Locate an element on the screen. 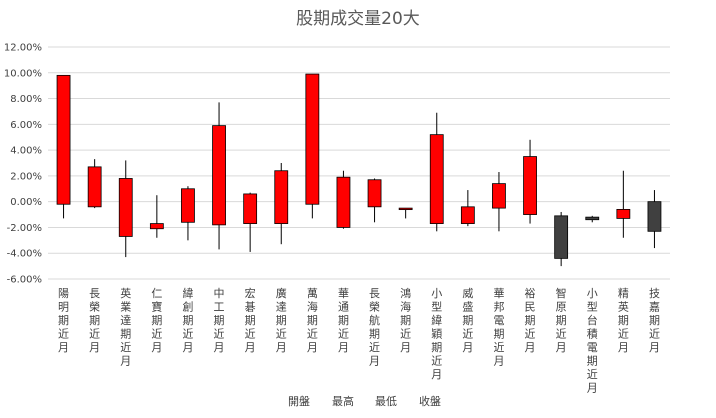  category-label-5: 中工期近月 is located at coordinates (219, 320).